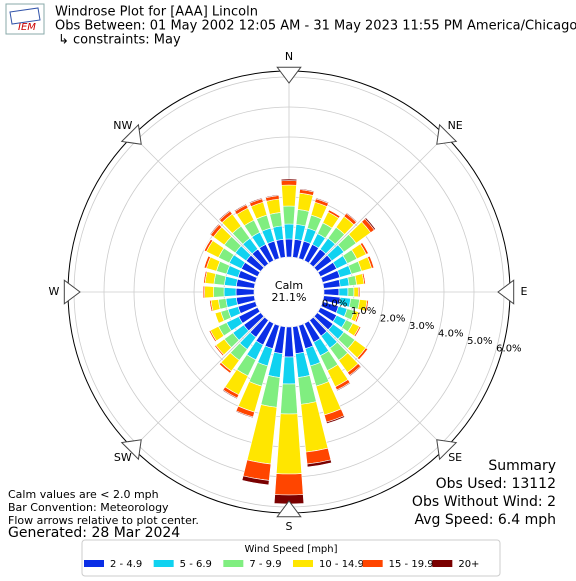 This screenshot has width=576, height=581. Describe the element at coordinates (83, 494) in the screenshot. I see `note: Calm values are < 2.0 mph` at that location.